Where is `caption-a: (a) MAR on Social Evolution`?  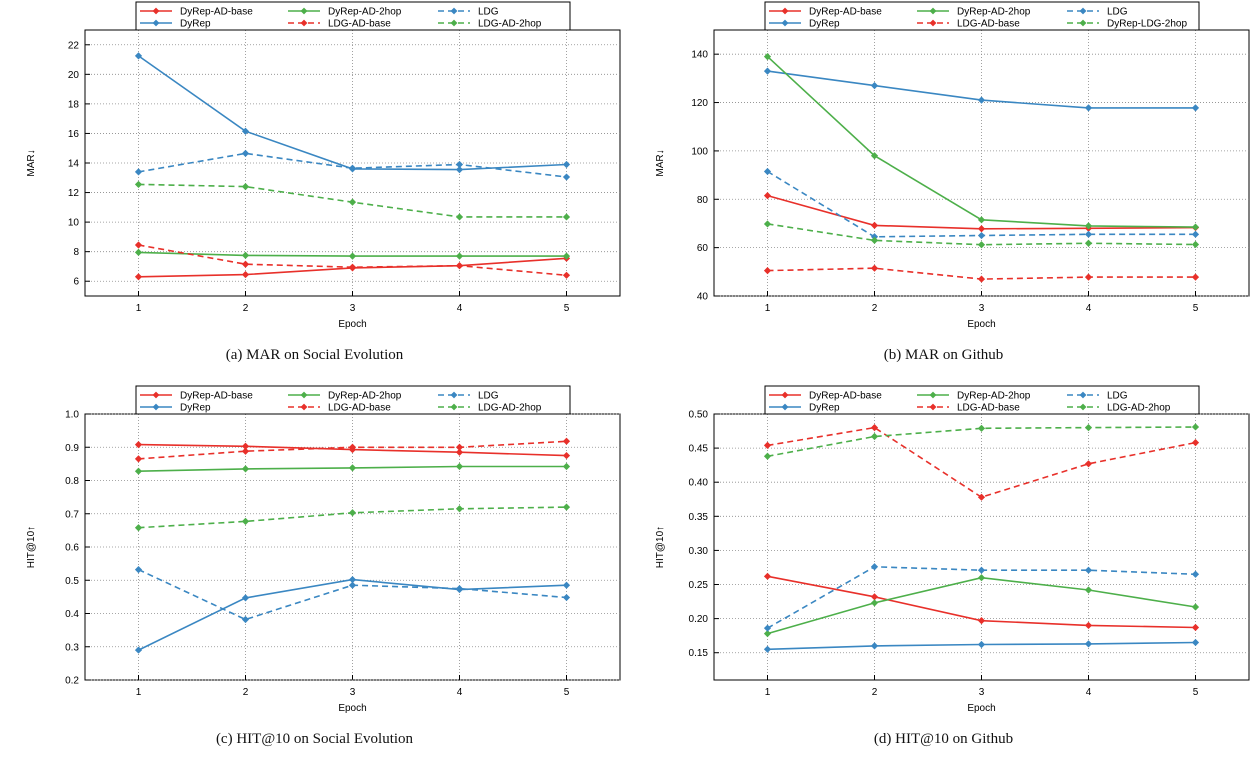 caption-a: (a) MAR on Social Evolution is located at coordinates (314, 355).